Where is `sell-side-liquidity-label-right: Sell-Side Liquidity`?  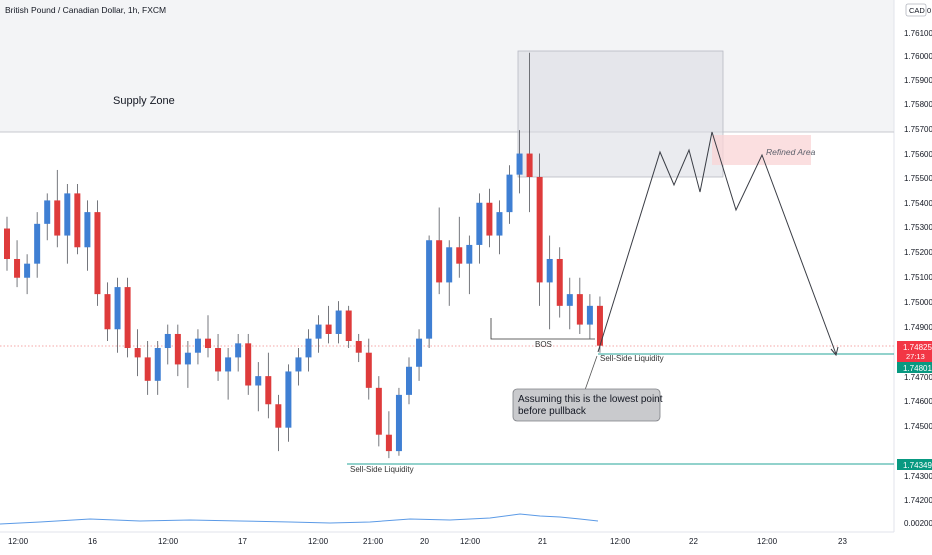 sell-side-liquidity-label-right: Sell-Side Liquidity is located at coordinates (632, 358).